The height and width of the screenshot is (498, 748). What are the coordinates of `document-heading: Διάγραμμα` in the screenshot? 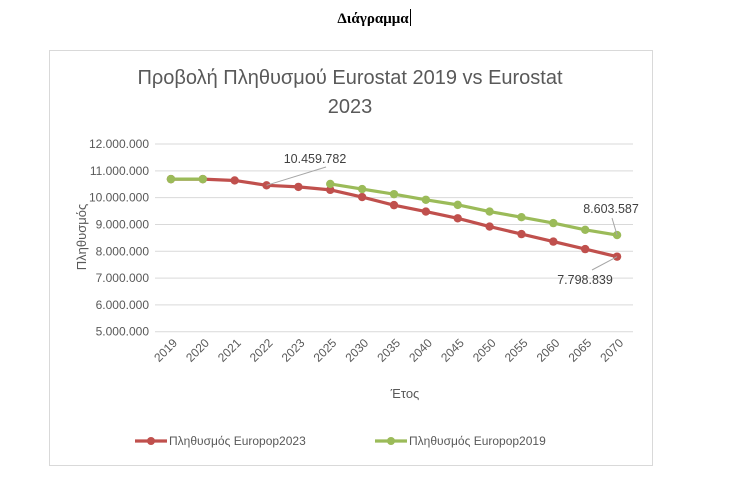 It's located at (374, 18).